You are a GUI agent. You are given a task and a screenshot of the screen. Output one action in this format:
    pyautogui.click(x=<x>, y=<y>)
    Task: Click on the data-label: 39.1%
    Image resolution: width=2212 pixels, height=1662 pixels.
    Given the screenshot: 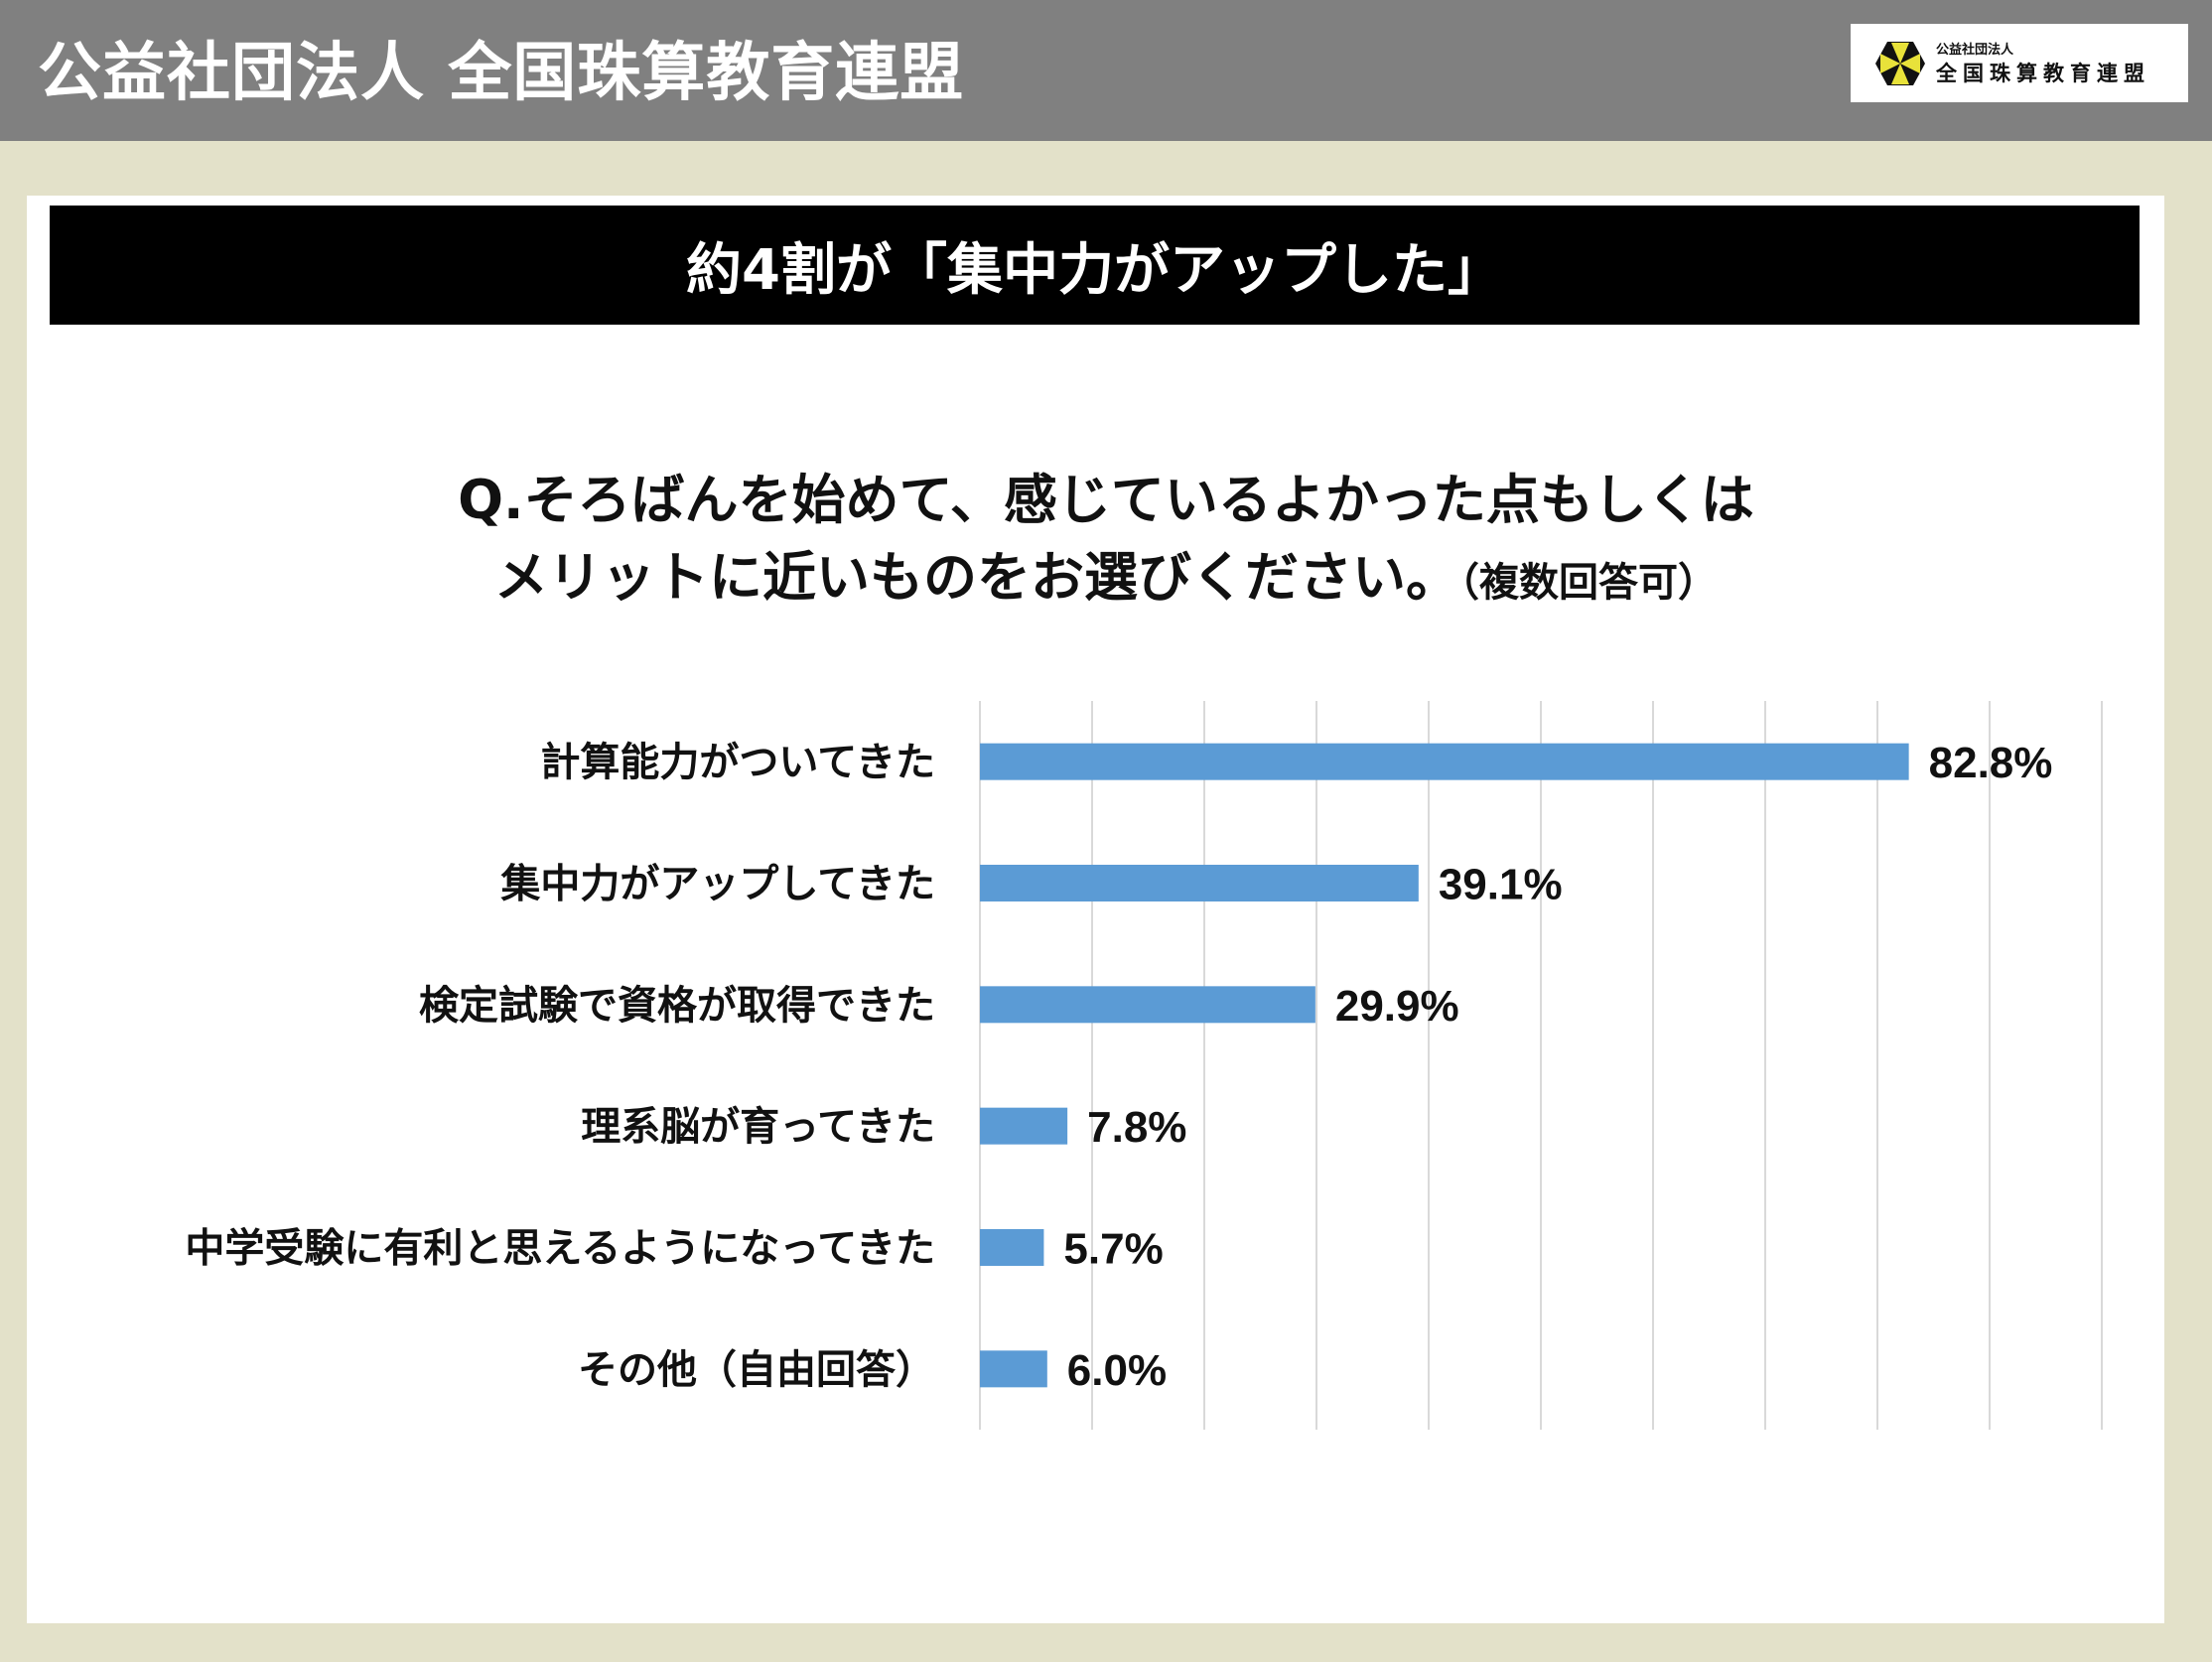 What is the action you would take?
    pyautogui.click(x=1501, y=885)
    